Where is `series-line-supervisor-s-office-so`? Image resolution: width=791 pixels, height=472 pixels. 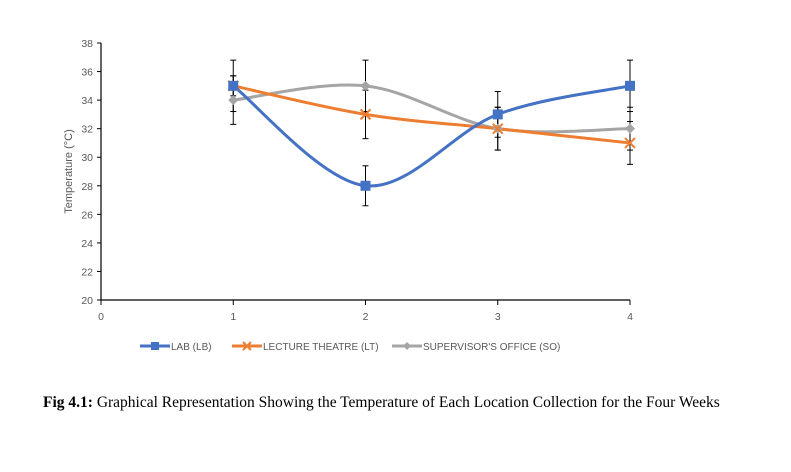 series-line-supervisor-s-office-so is located at coordinates (432, 108).